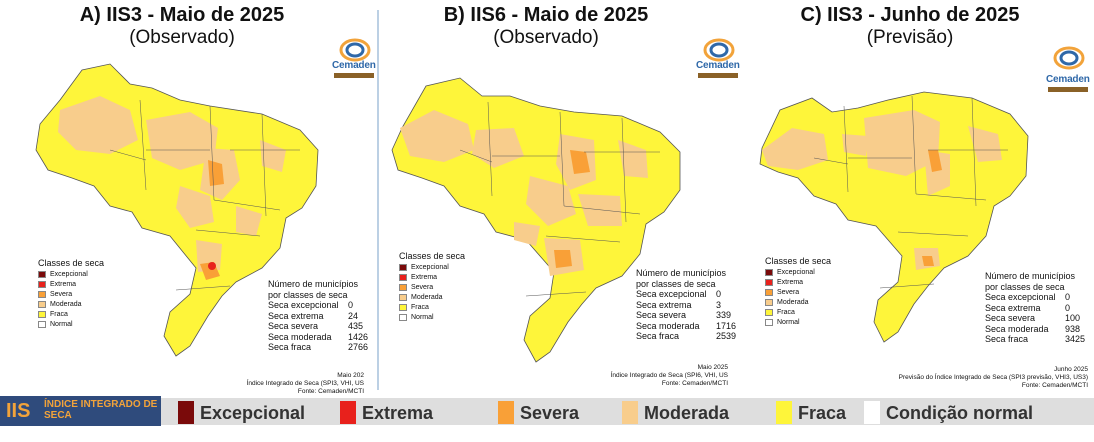  What do you see at coordinates (182, 15) in the screenshot?
I see `panel-title: A) IIS3 - Maio de 2025` at bounding box center [182, 15].